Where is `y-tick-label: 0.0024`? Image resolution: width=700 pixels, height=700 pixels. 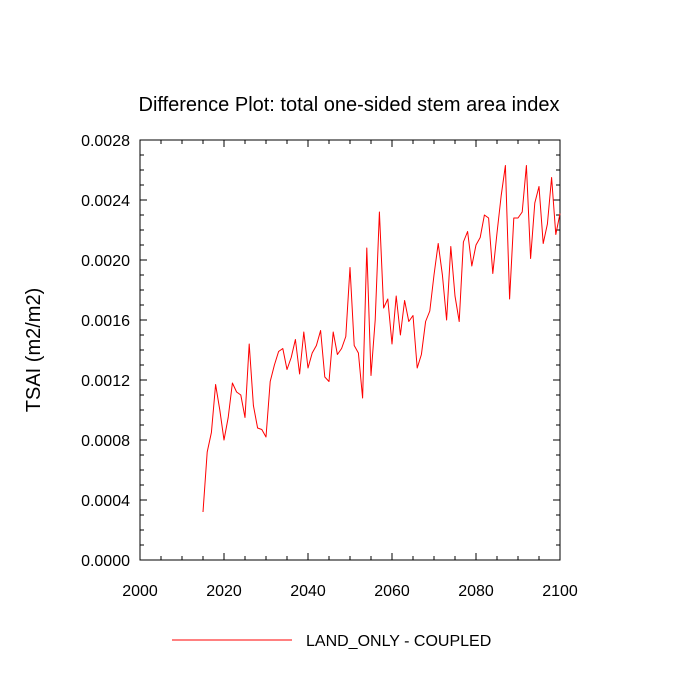
y-tick-label: 0.0024 is located at coordinates (105, 201).